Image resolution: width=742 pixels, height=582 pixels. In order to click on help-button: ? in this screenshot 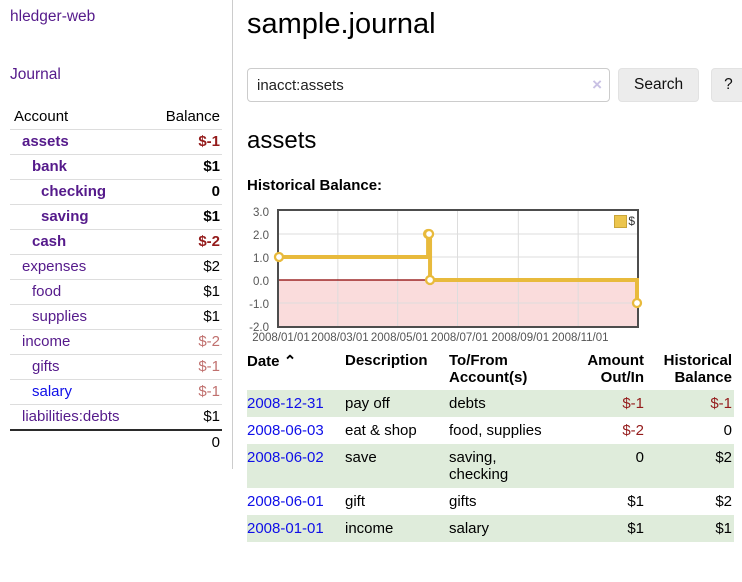, I will do `click(726, 85)`.